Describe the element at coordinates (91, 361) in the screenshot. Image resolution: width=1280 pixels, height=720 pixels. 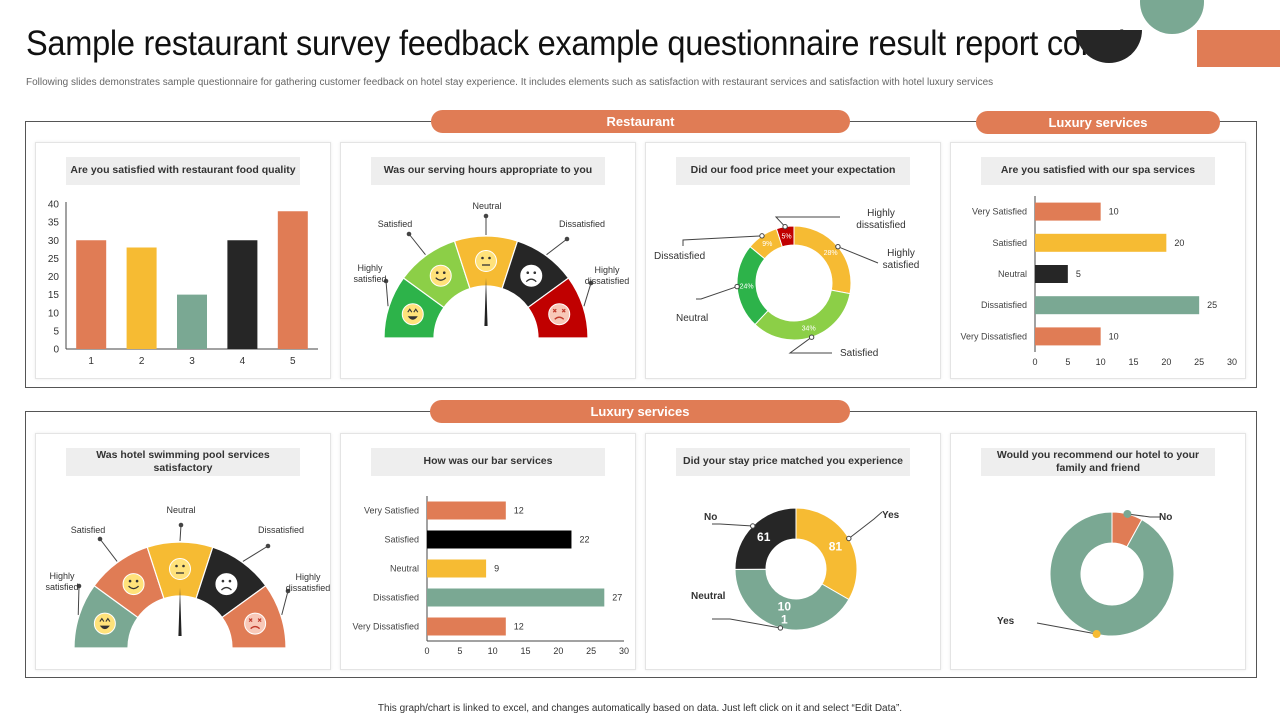
I see `x-tick-label: 1` at that location.